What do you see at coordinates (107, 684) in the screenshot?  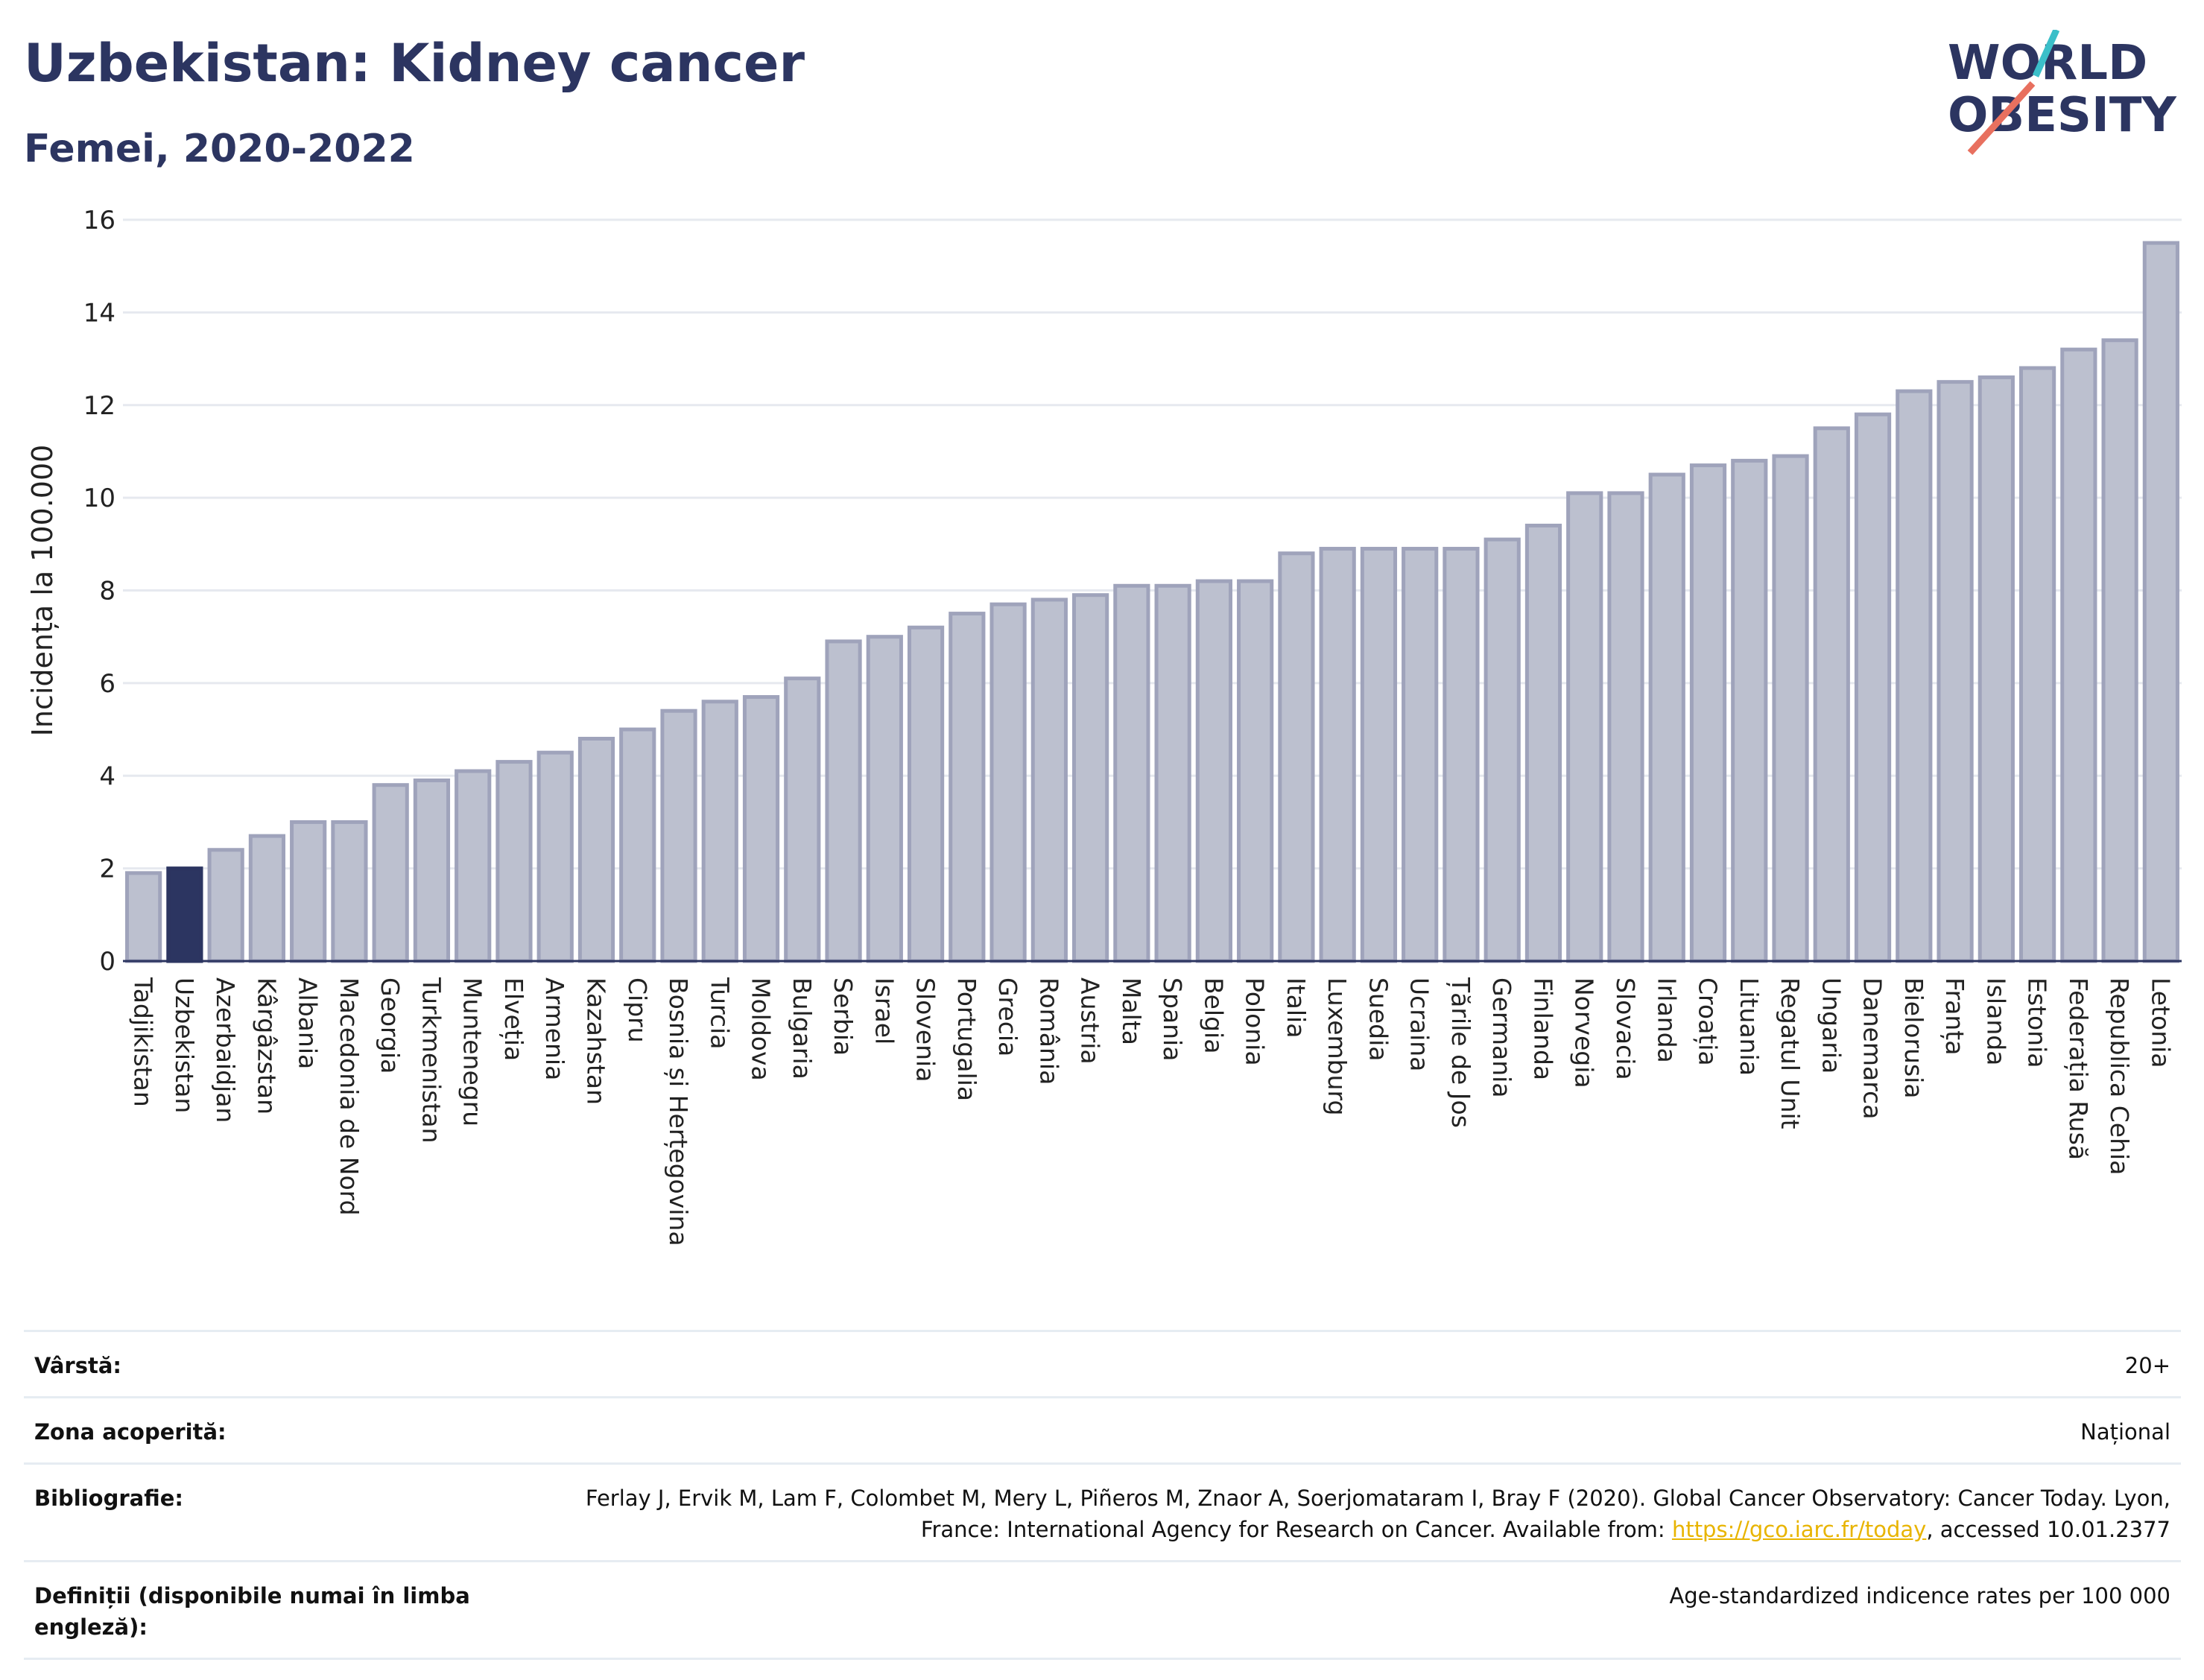 I see `y-tick-label: 6` at bounding box center [107, 684].